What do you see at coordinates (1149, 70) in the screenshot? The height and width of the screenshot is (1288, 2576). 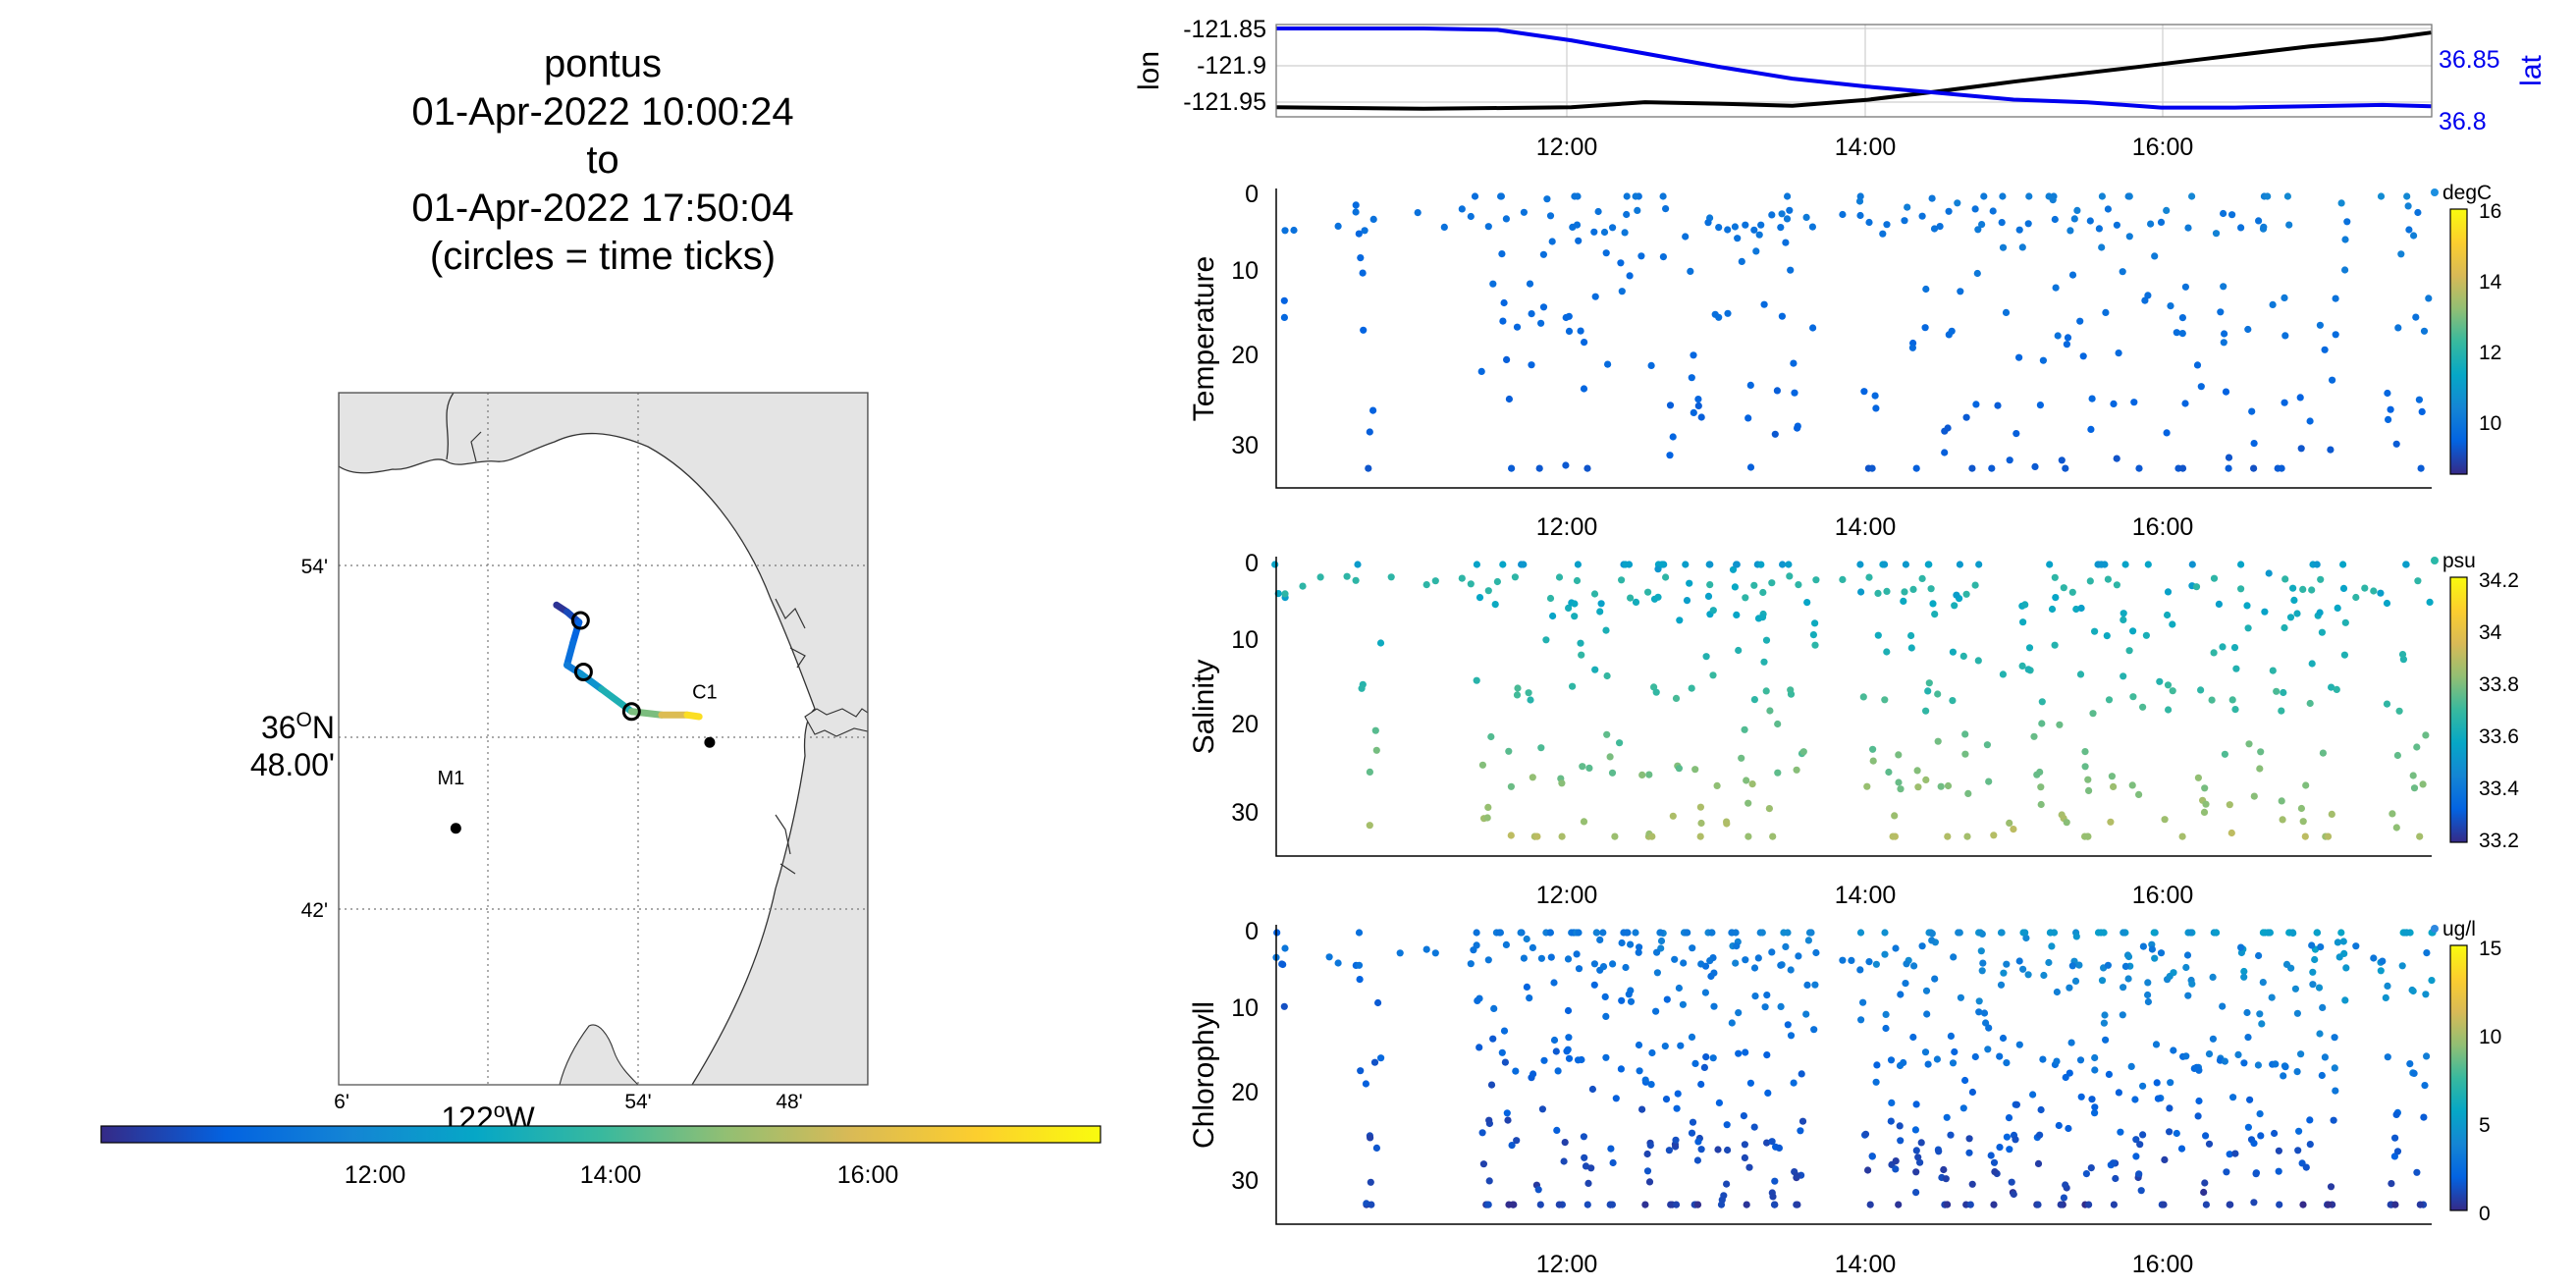 I see `lon-ylabel: lon` at bounding box center [1149, 70].